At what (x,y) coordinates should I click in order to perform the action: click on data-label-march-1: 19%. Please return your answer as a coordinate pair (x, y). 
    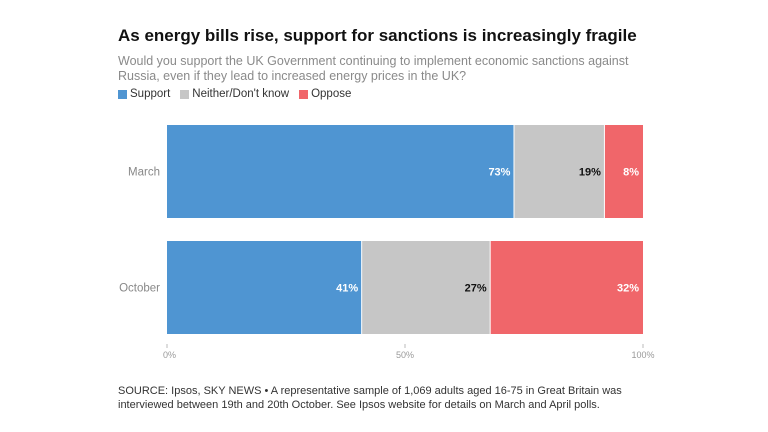
    Looking at the image, I should click on (590, 173).